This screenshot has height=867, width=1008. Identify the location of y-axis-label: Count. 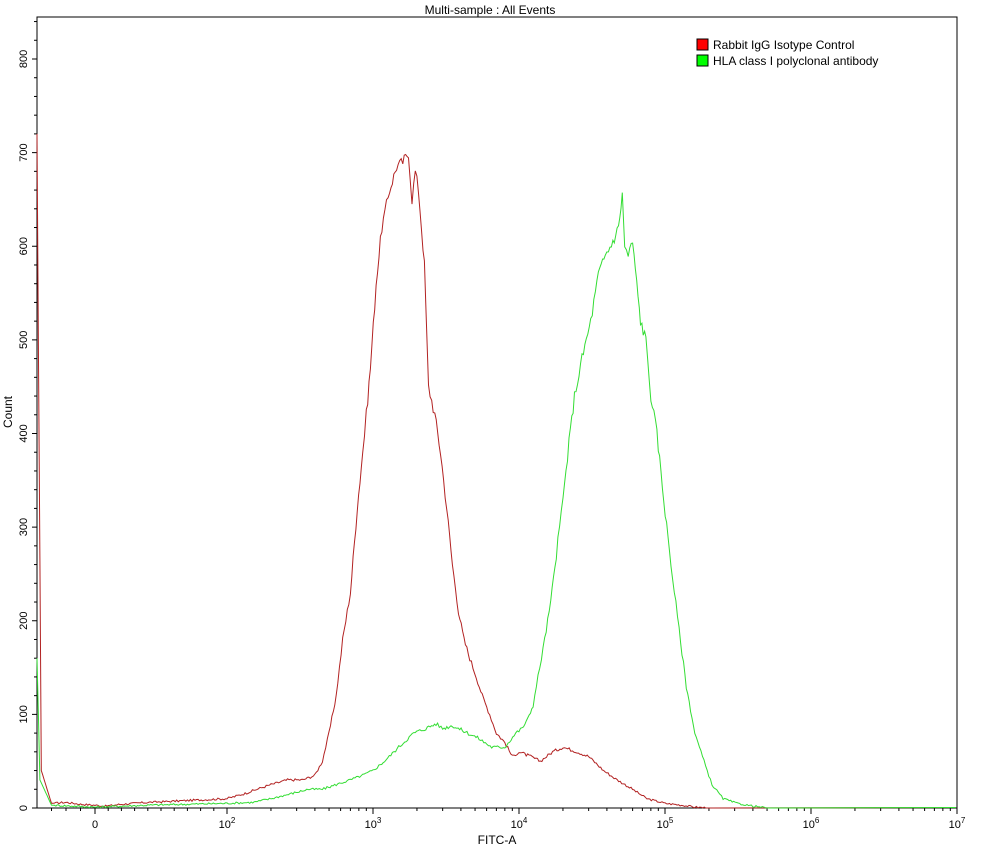
(8, 411).